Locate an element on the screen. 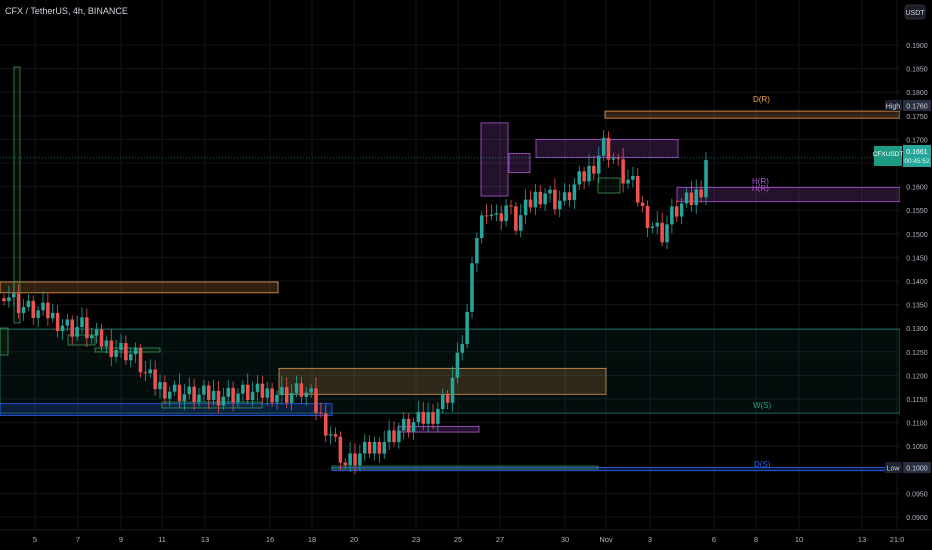 The image size is (932, 550). x-tick-label: 9 is located at coordinates (121, 539).